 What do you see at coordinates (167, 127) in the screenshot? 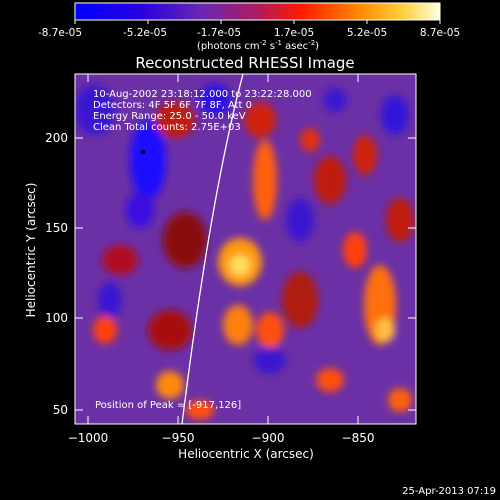
I see `info-line-counts: Clean Total counts: 2.75E+03` at bounding box center [167, 127].